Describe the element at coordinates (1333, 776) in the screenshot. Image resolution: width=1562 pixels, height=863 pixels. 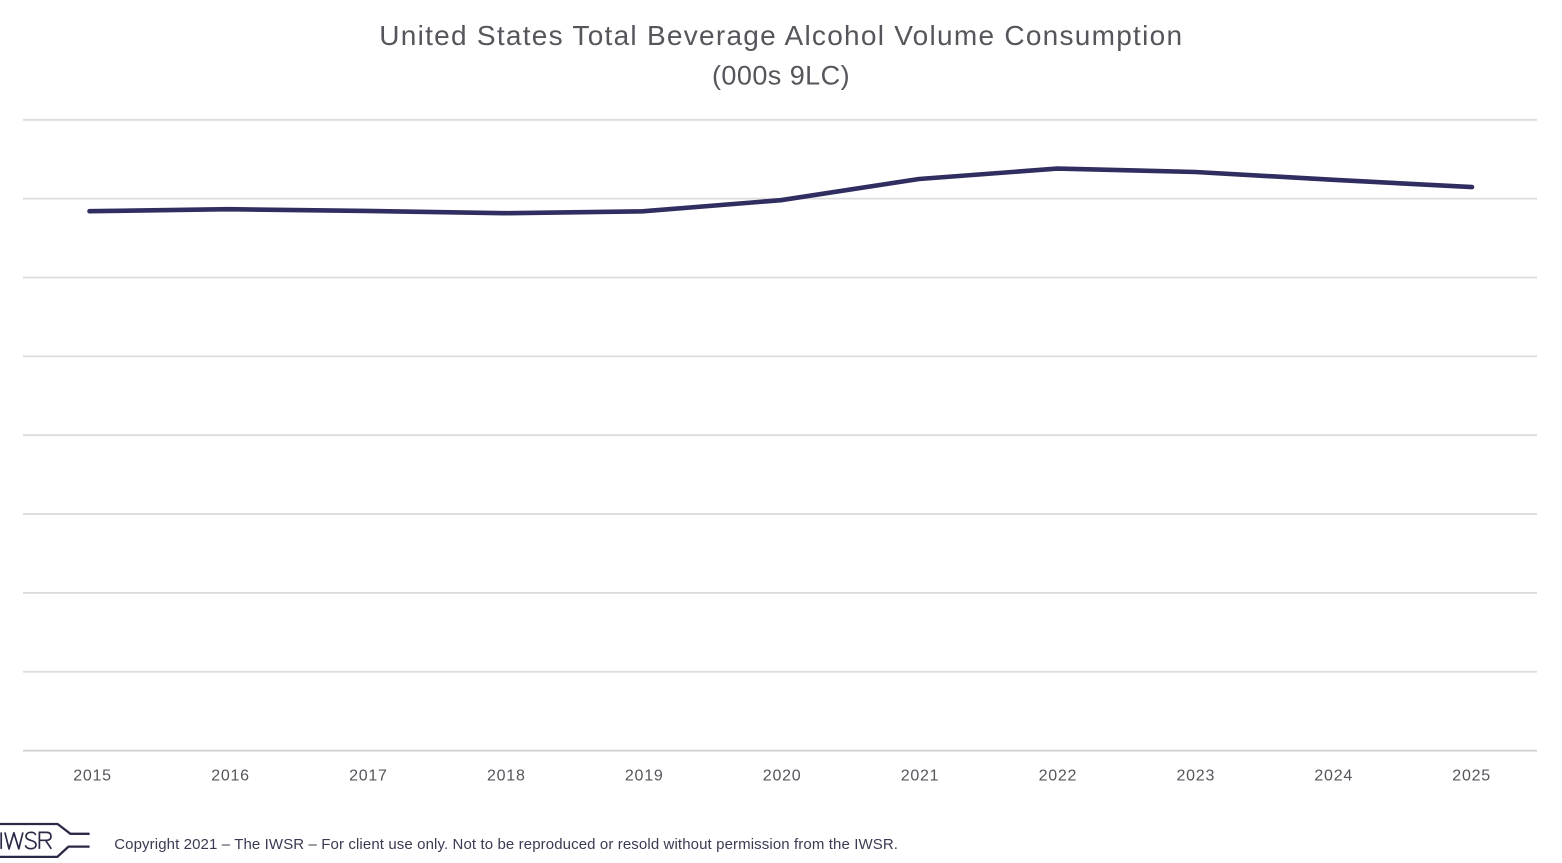
I see `svg-text: 2024` at that location.